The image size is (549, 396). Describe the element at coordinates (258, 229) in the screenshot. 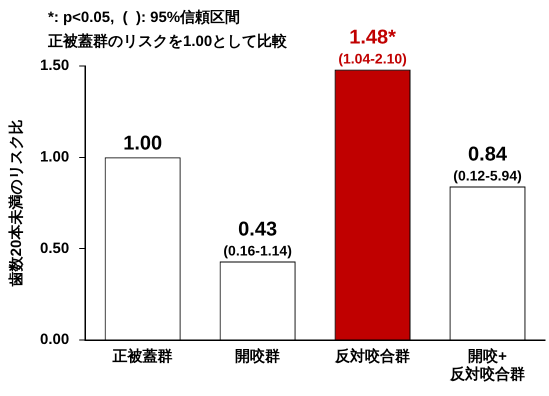

I see `data-label: 0.43` at that location.